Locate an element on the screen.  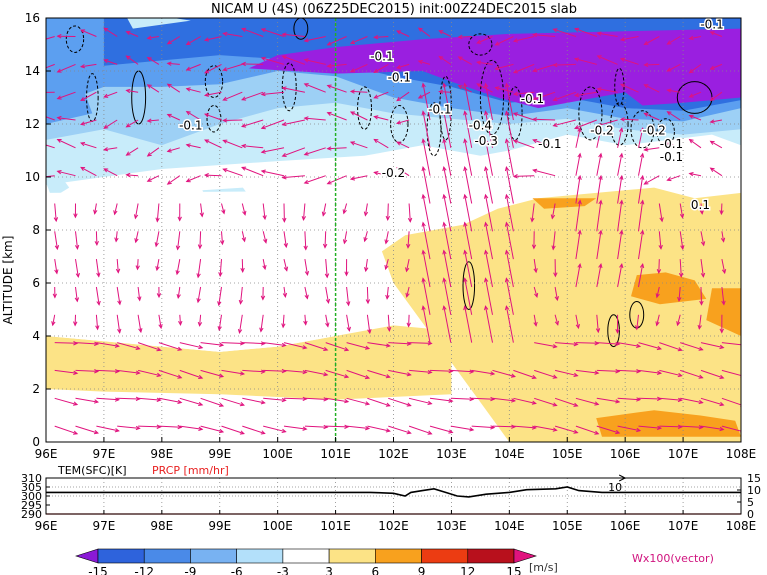
surface-right-tick-label-0: 15 is located at coordinates (754, 478).